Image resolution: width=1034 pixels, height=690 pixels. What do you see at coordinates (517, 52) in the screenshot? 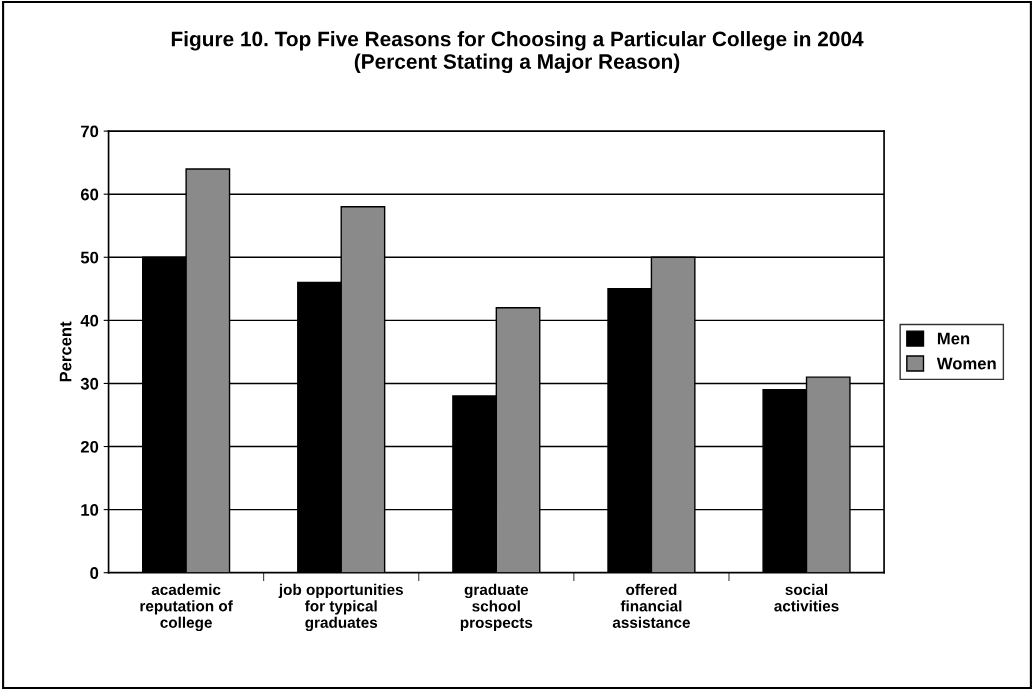
I see `chart-title: Figure 10. Top Five Reasons for Choosing a Particular College in 2004 (Percent Stating a Major Reason)` at bounding box center [517, 52].